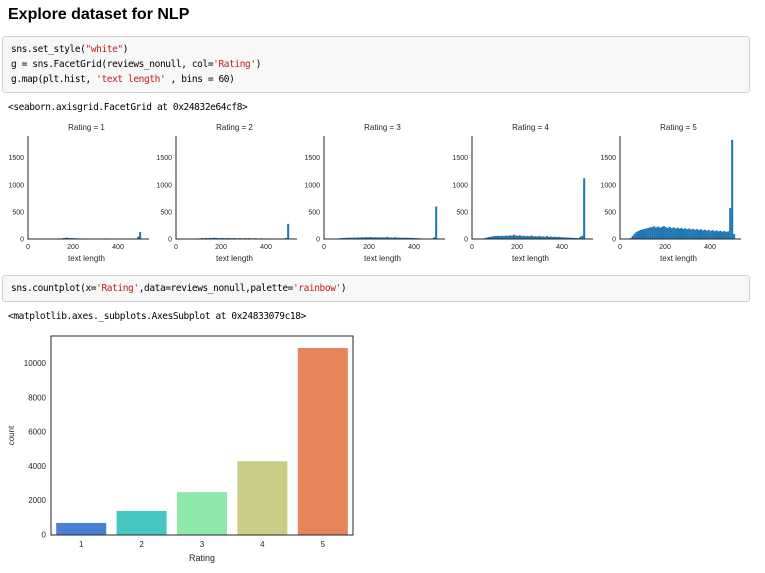  What do you see at coordinates (202, 544) in the screenshot?
I see `svg-text: 3` at bounding box center [202, 544].